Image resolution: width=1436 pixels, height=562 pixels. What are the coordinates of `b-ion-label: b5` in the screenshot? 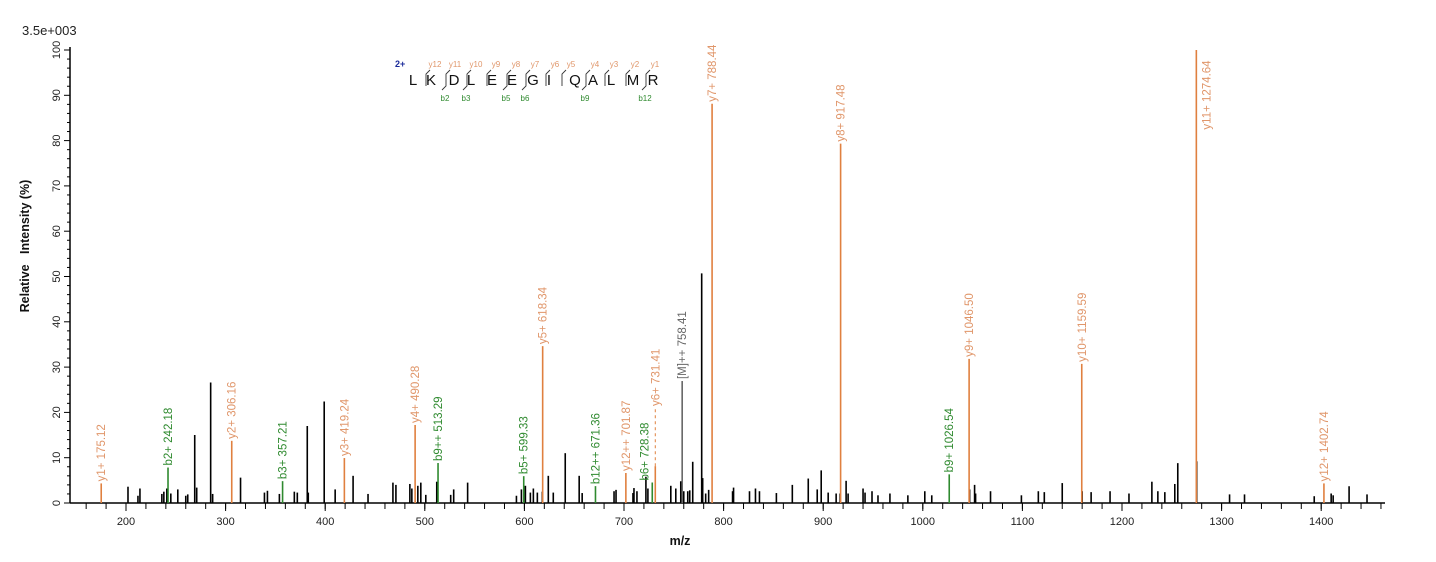 It's located at (506, 98).